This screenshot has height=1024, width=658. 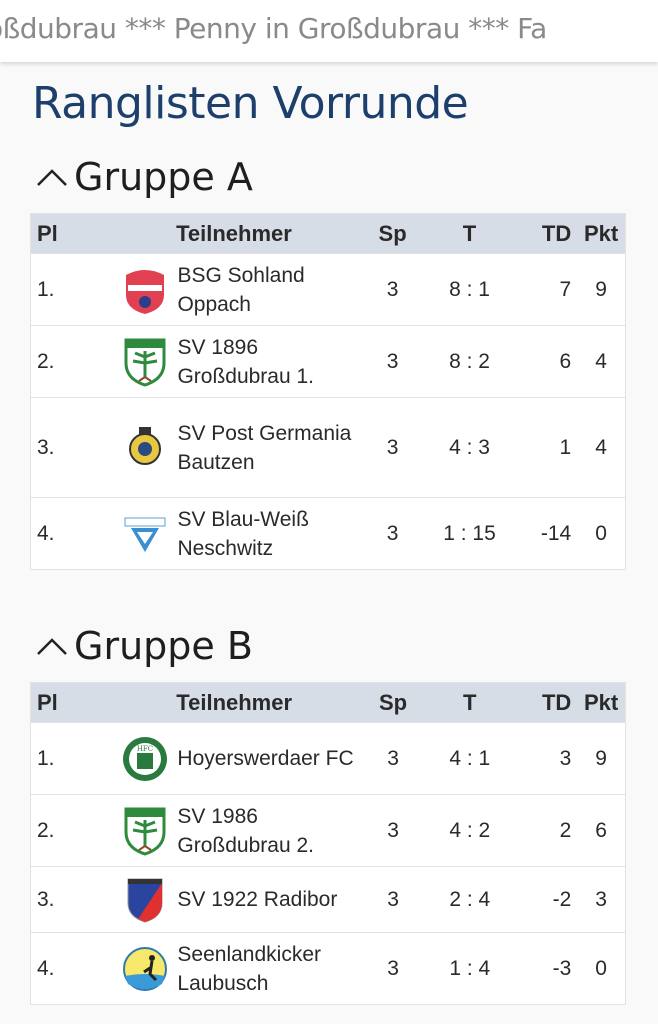 What do you see at coordinates (469, 830) in the screenshot?
I see `goals: 4 : 2` at bounding box center [469, 830].